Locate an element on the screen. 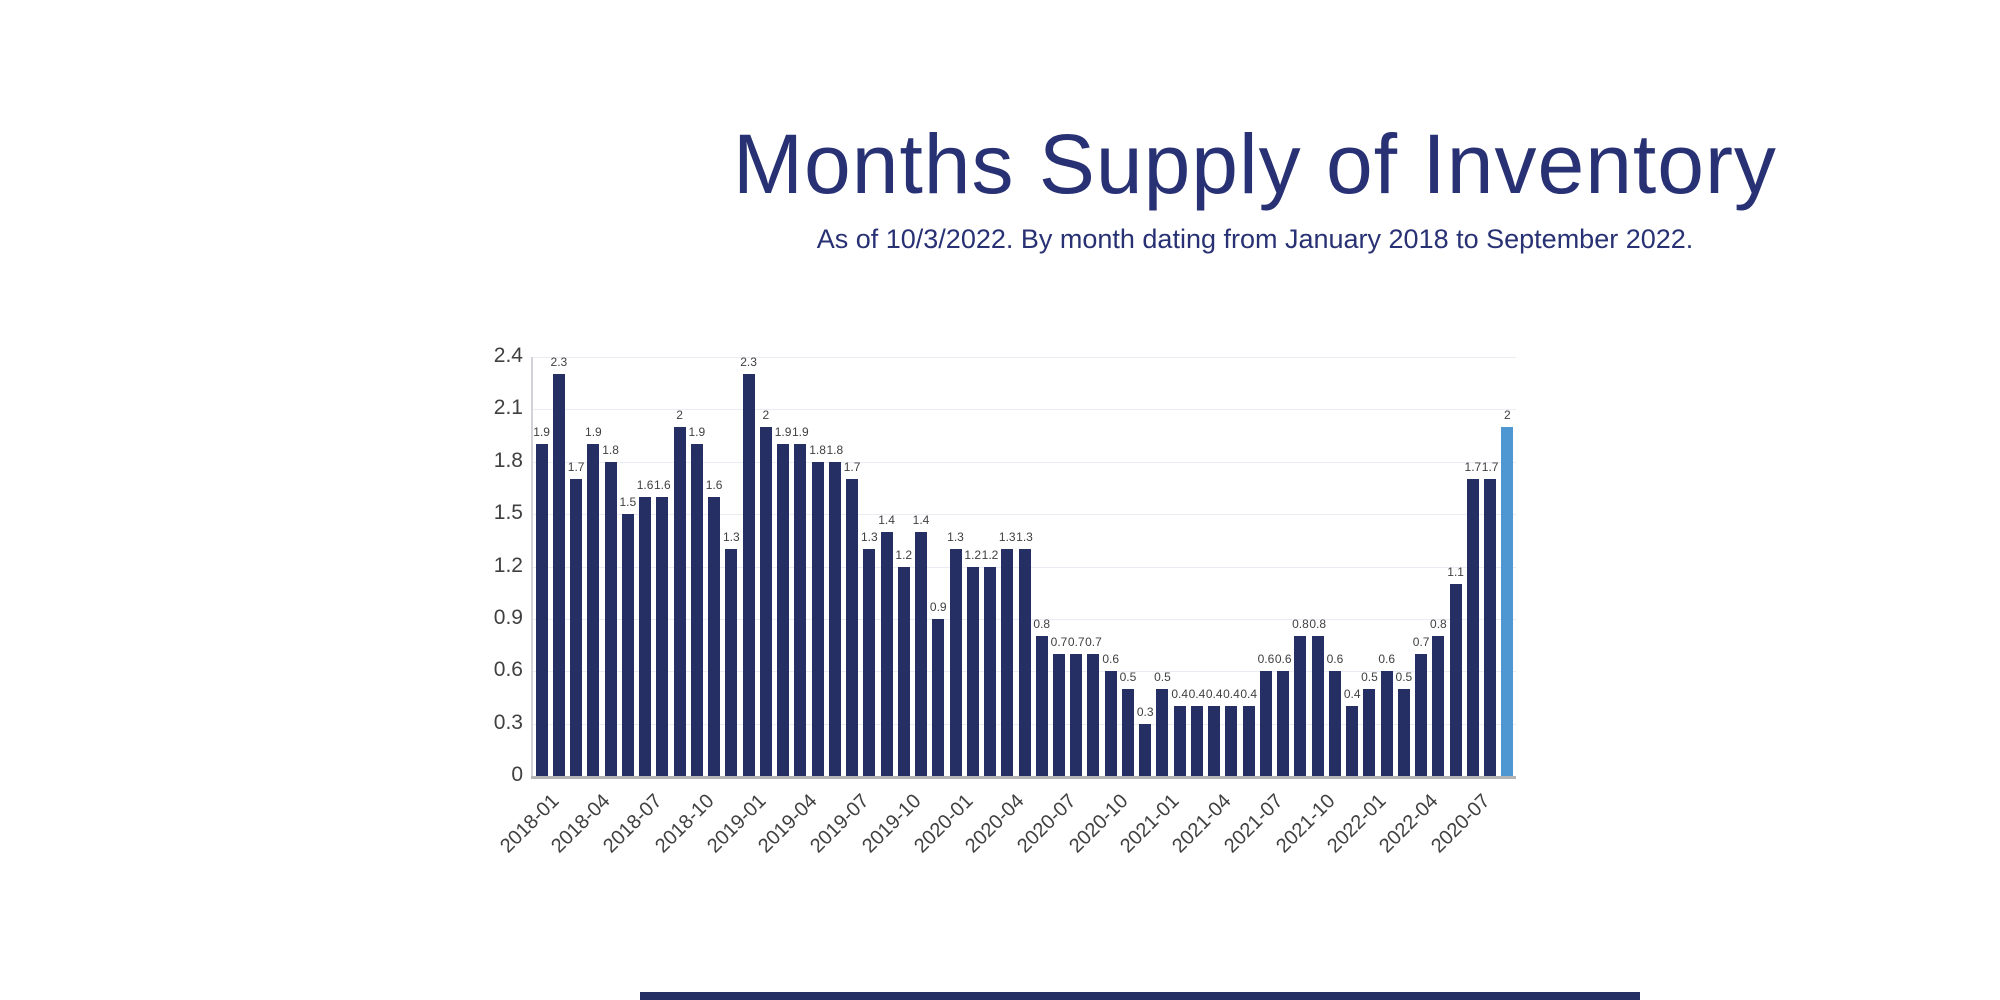 This screenshot has width=2000, height=1000. y-axis-label: 1.5 is located at coordinates (508, 513).